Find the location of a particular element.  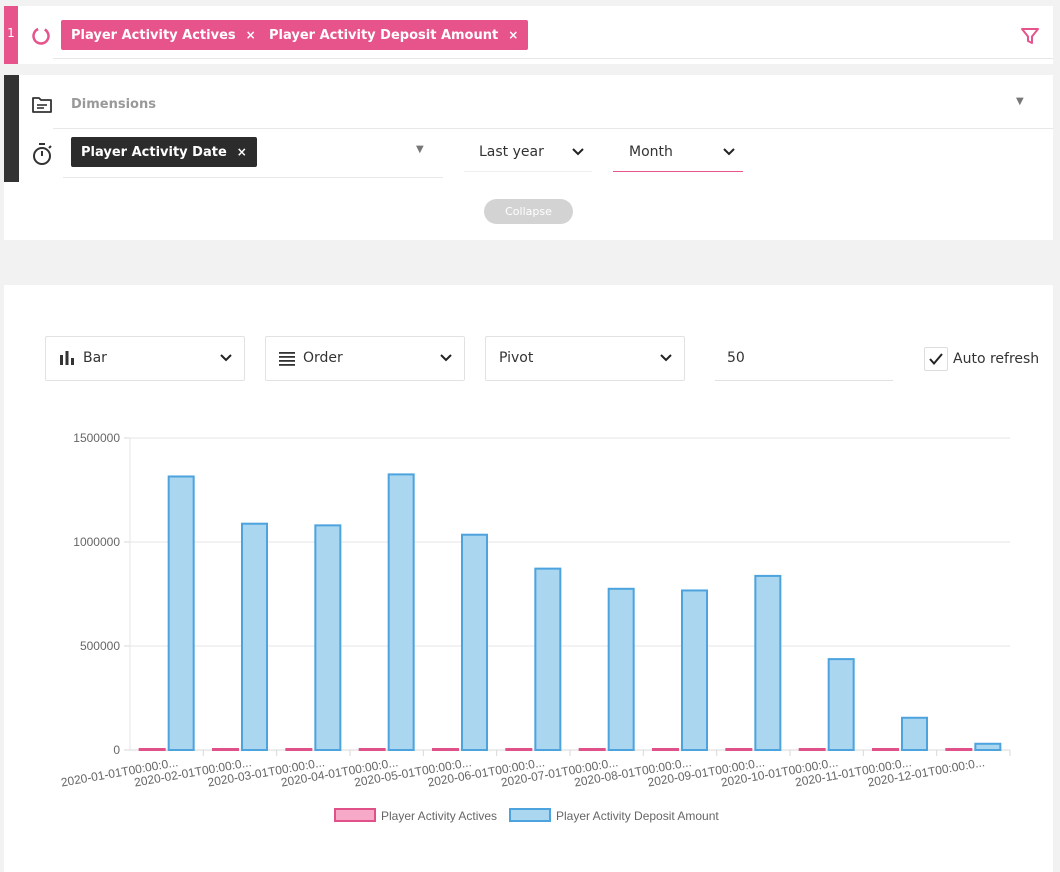

legend-swatch-deposit-amount is located at coordinates (530, 815).